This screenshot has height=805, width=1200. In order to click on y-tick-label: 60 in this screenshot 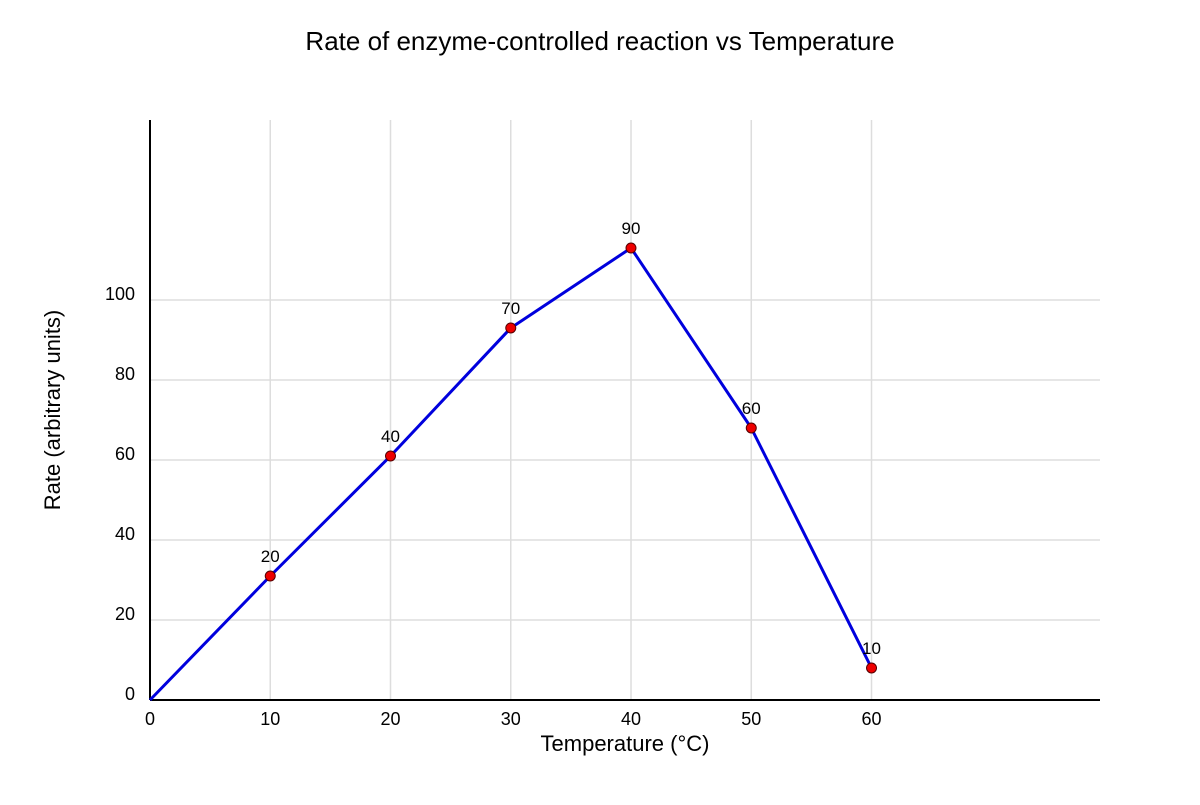, I will do `click(125, 454)`.